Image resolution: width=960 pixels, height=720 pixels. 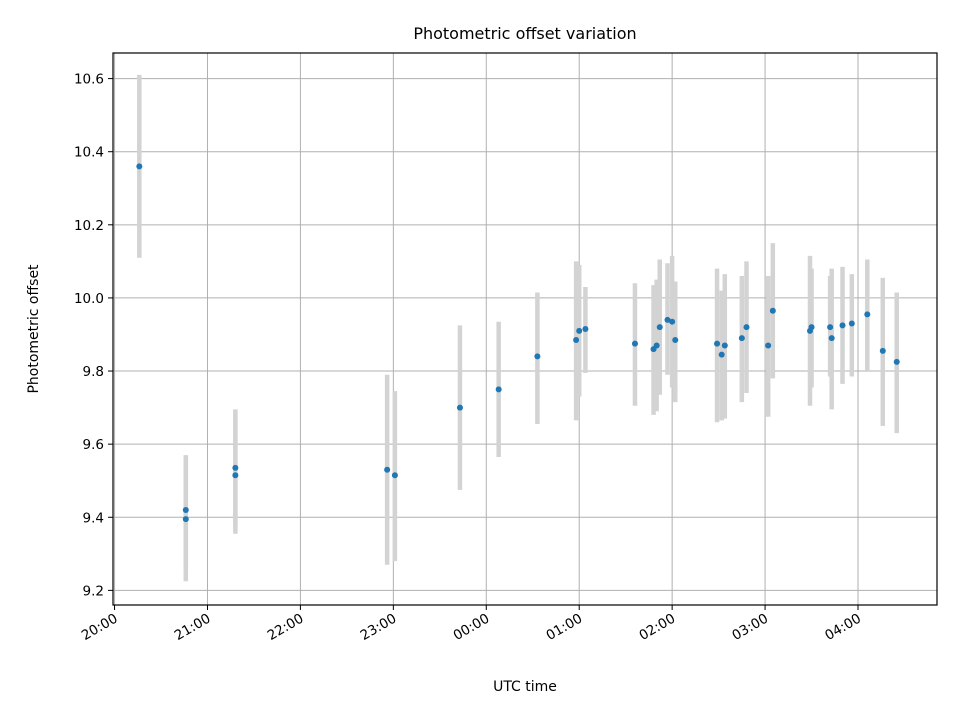 What do you see at coordinates (89, 226) in the screenshot?
I see `y-tick-label: 10.2` at bounding box center [89, 226].